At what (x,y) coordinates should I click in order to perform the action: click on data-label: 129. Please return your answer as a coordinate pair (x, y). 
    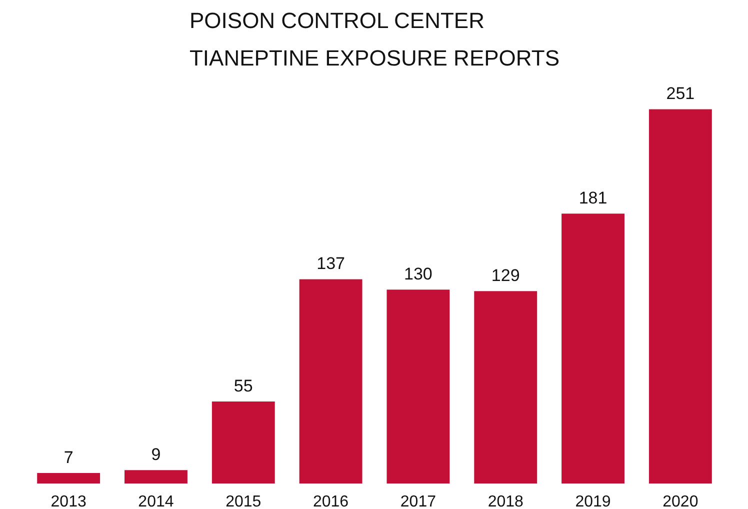
    Looking at the image, I should click on (505, 276).